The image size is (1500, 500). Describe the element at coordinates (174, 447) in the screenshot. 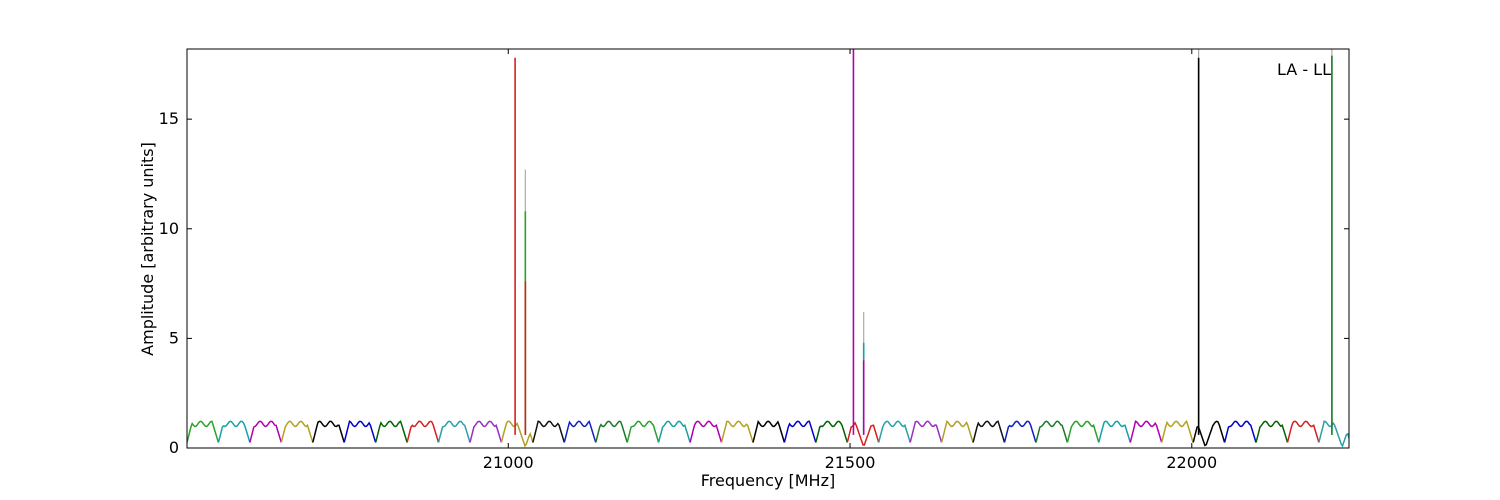

I see `y-tick-label: 0` at that location.